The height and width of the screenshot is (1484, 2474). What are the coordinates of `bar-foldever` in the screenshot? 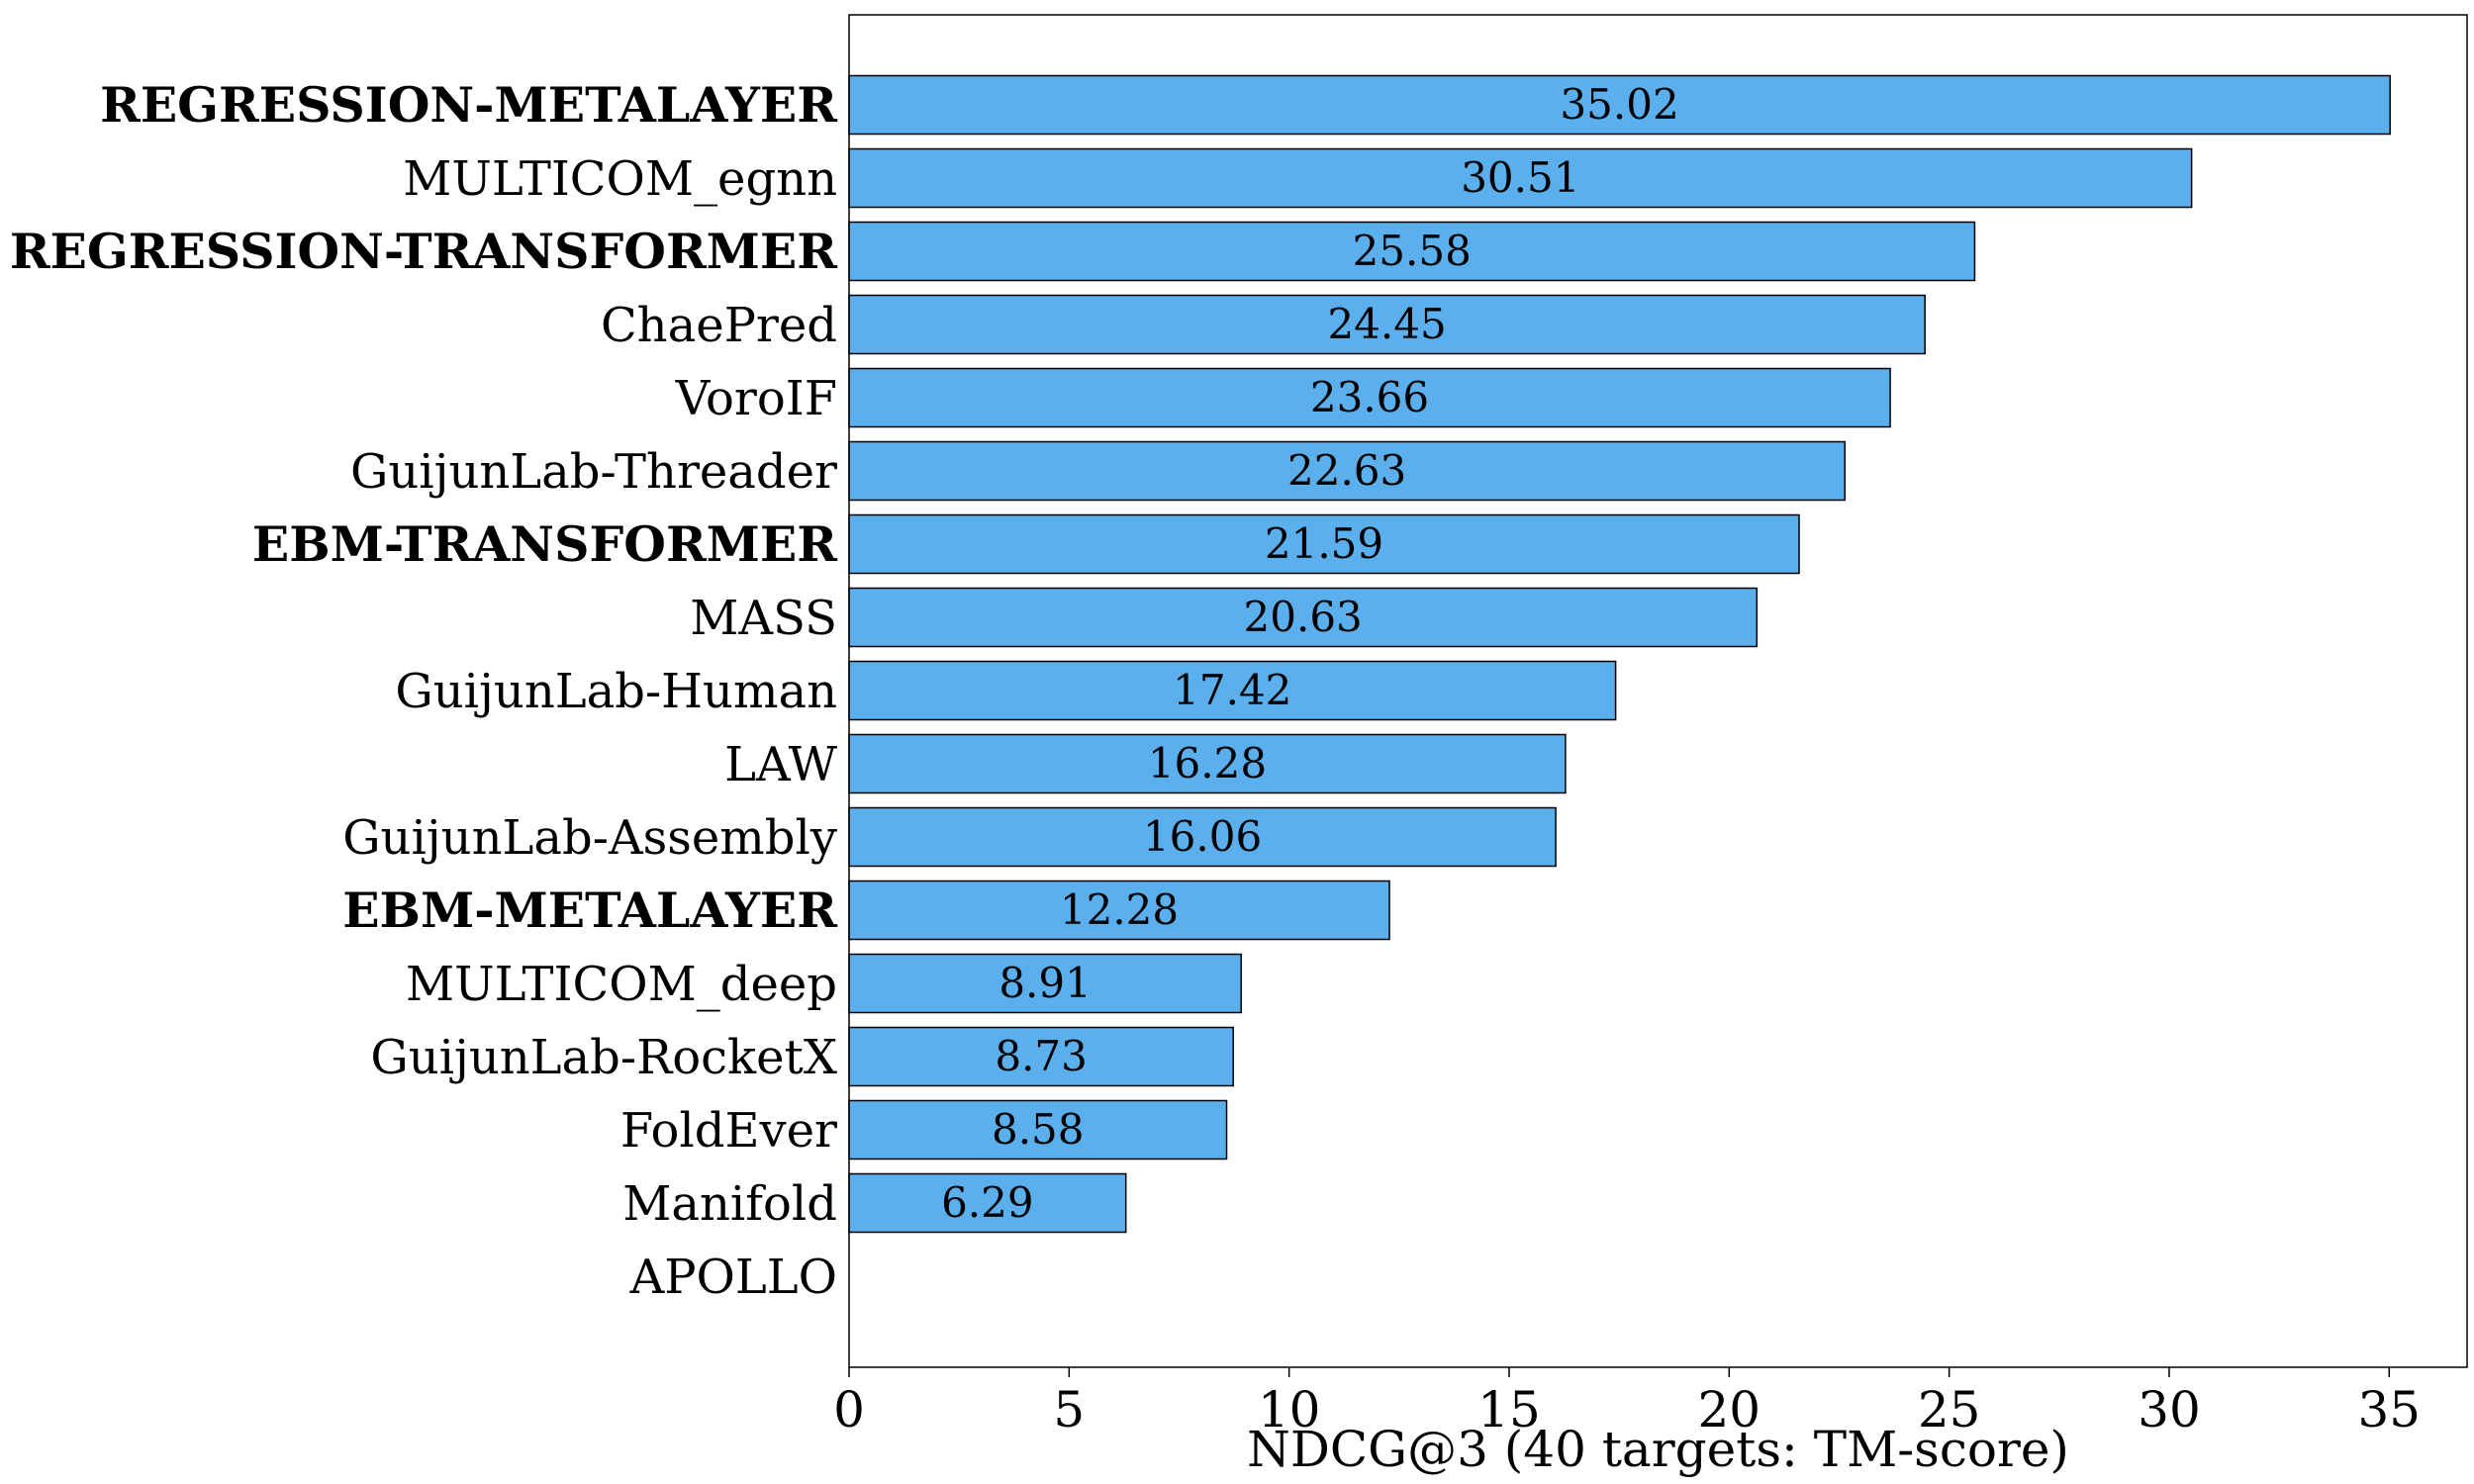 It's located at (1038, 1129).